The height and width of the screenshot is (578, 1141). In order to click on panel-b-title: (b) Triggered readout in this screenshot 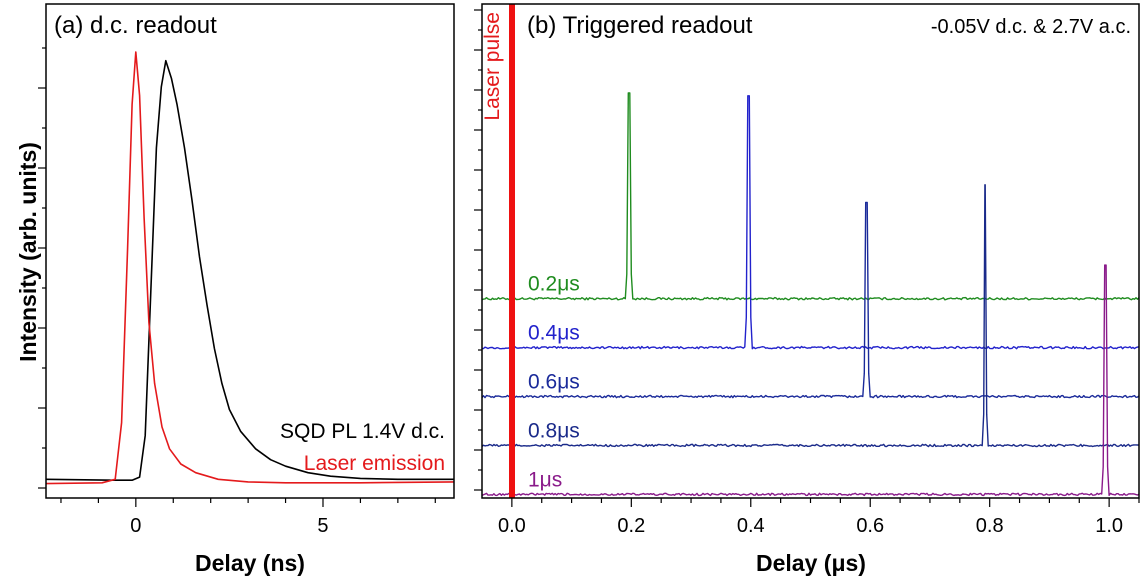, I will do `click(640, 25)`.